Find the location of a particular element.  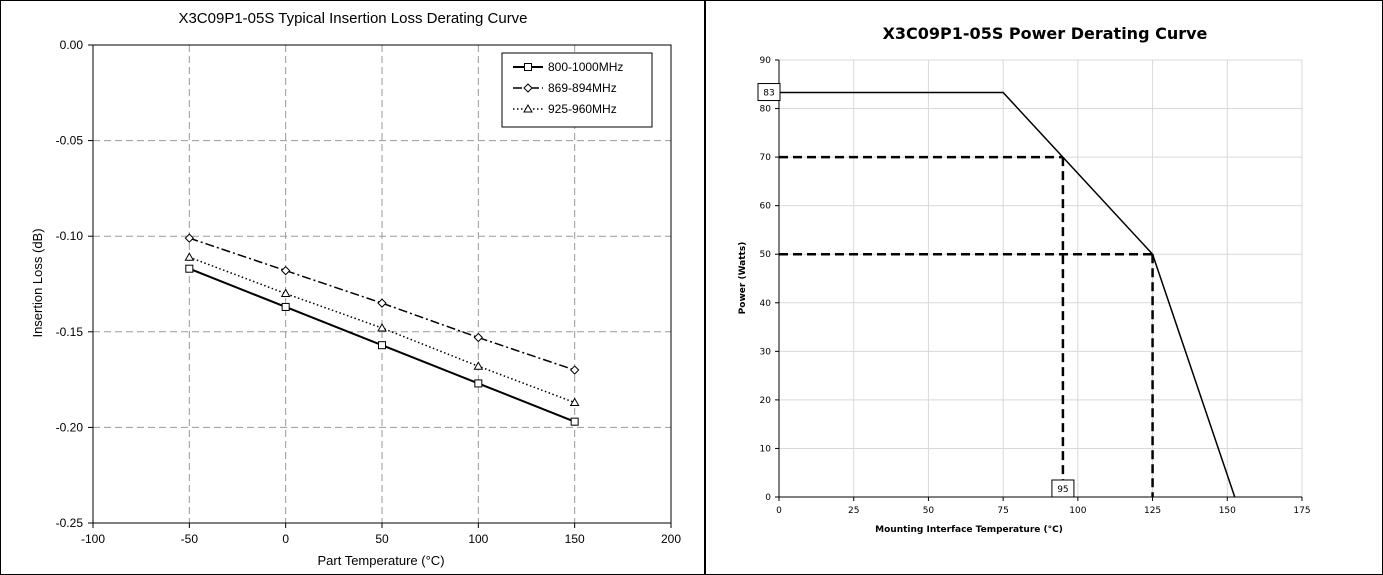

y-tick-label: 30 is located at coordinates (766, 352).